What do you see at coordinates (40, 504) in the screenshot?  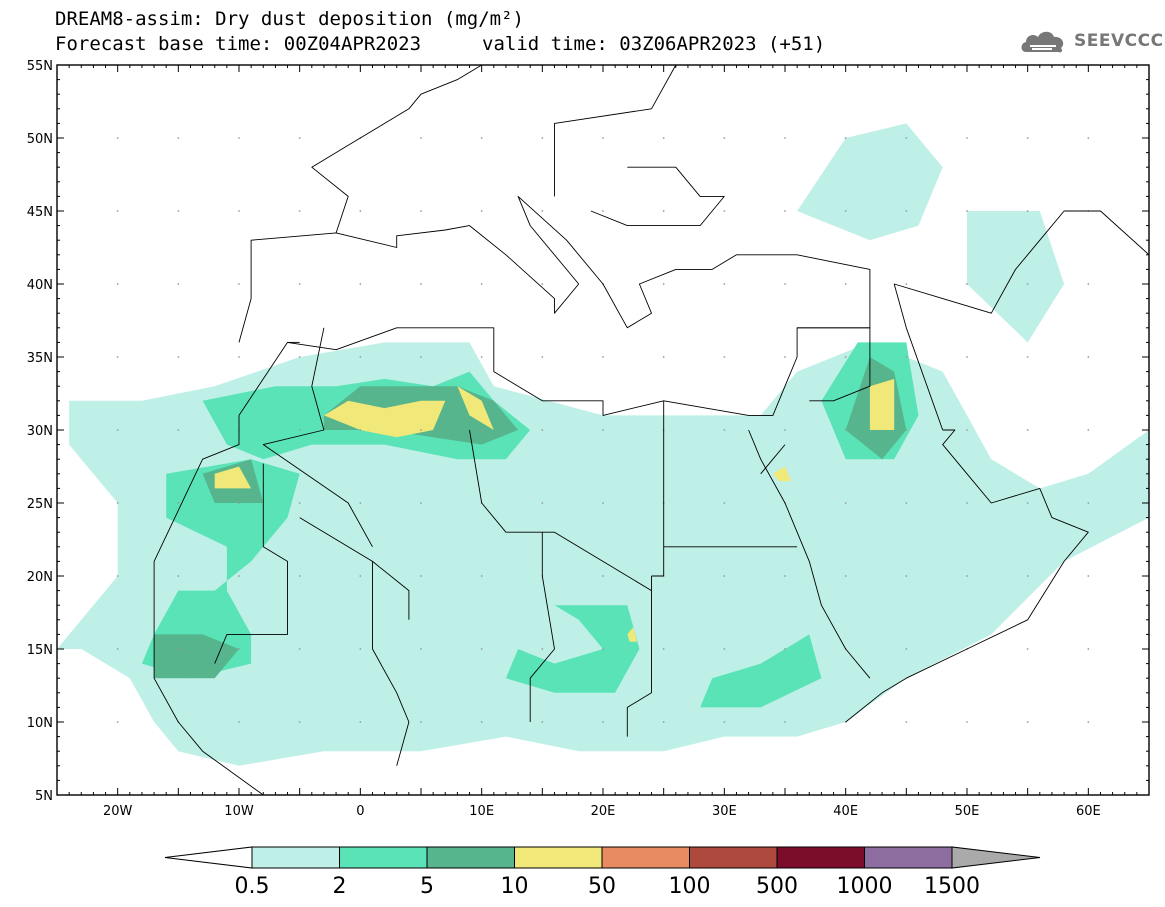 I see `lat-label-25N: 25N` at bounding box center [40, 504].